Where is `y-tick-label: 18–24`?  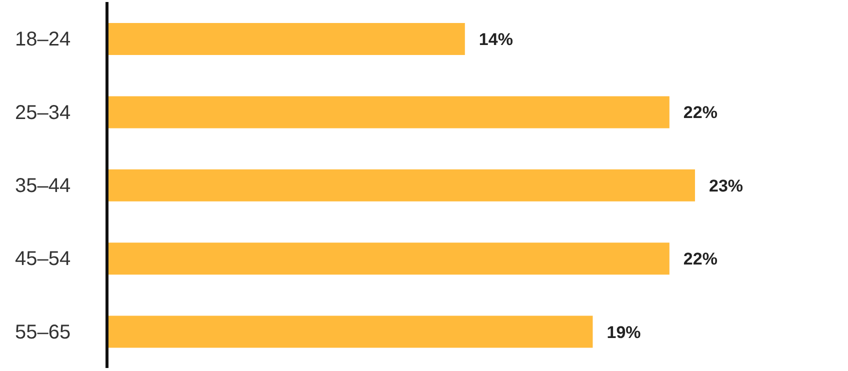
y-tick-label: 18–24 is located at coordinates (43, 39).